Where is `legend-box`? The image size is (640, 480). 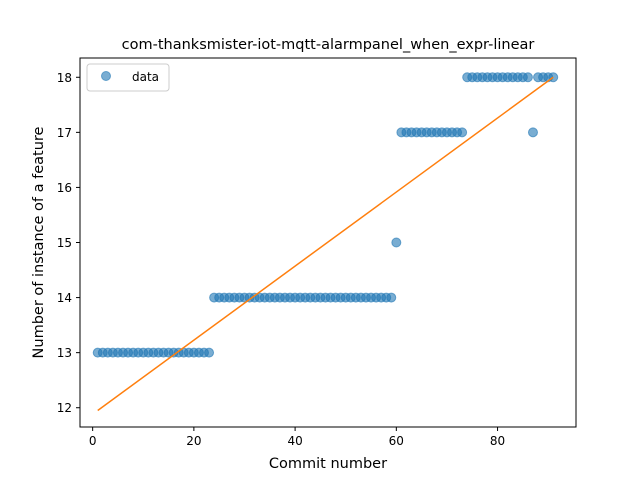 legend-box is located at coordinates (128, 77).